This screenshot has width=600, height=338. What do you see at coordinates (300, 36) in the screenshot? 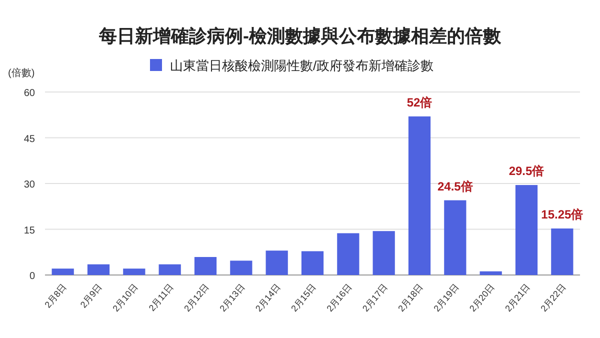
I see `chart-title: 每日新增確診病例-檢測數據與公布數據相差的倍數` at bounding box center [300, 36].